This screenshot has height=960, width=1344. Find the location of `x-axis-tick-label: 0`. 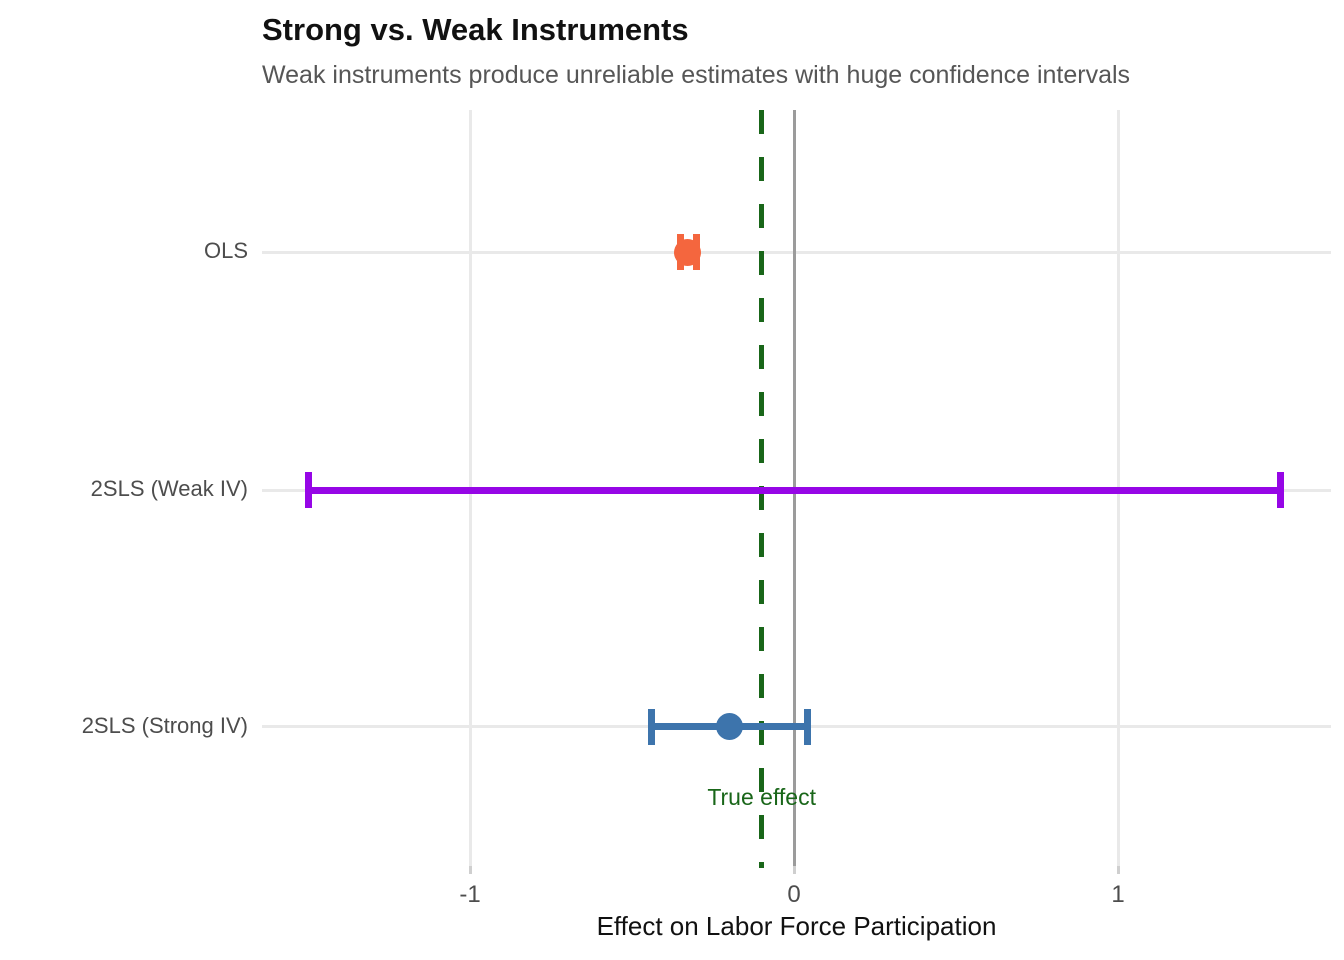

x-axis-tick-label: 0 is located at coordinates (794, 894).